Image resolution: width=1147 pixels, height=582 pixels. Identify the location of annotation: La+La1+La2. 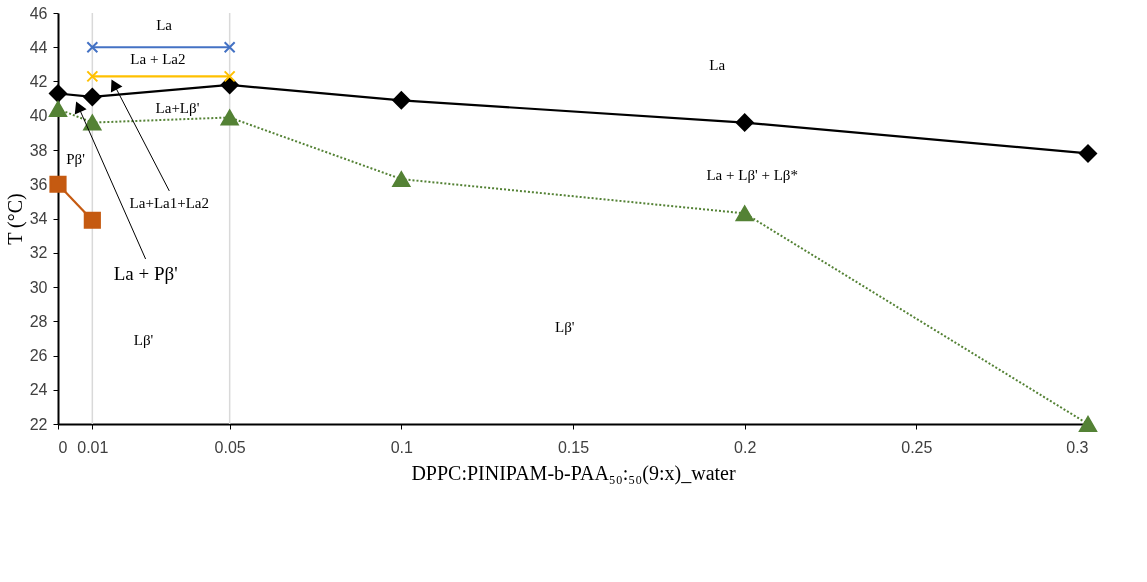
(169, 202).